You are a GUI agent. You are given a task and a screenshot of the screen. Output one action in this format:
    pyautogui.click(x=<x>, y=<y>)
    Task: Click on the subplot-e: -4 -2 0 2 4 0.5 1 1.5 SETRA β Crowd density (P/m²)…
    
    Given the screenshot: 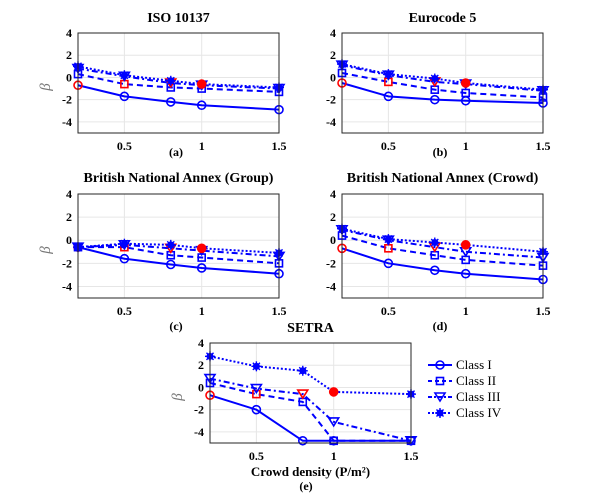 What is the action you would take?
    pyautogui.click(x=294, y=407)
    